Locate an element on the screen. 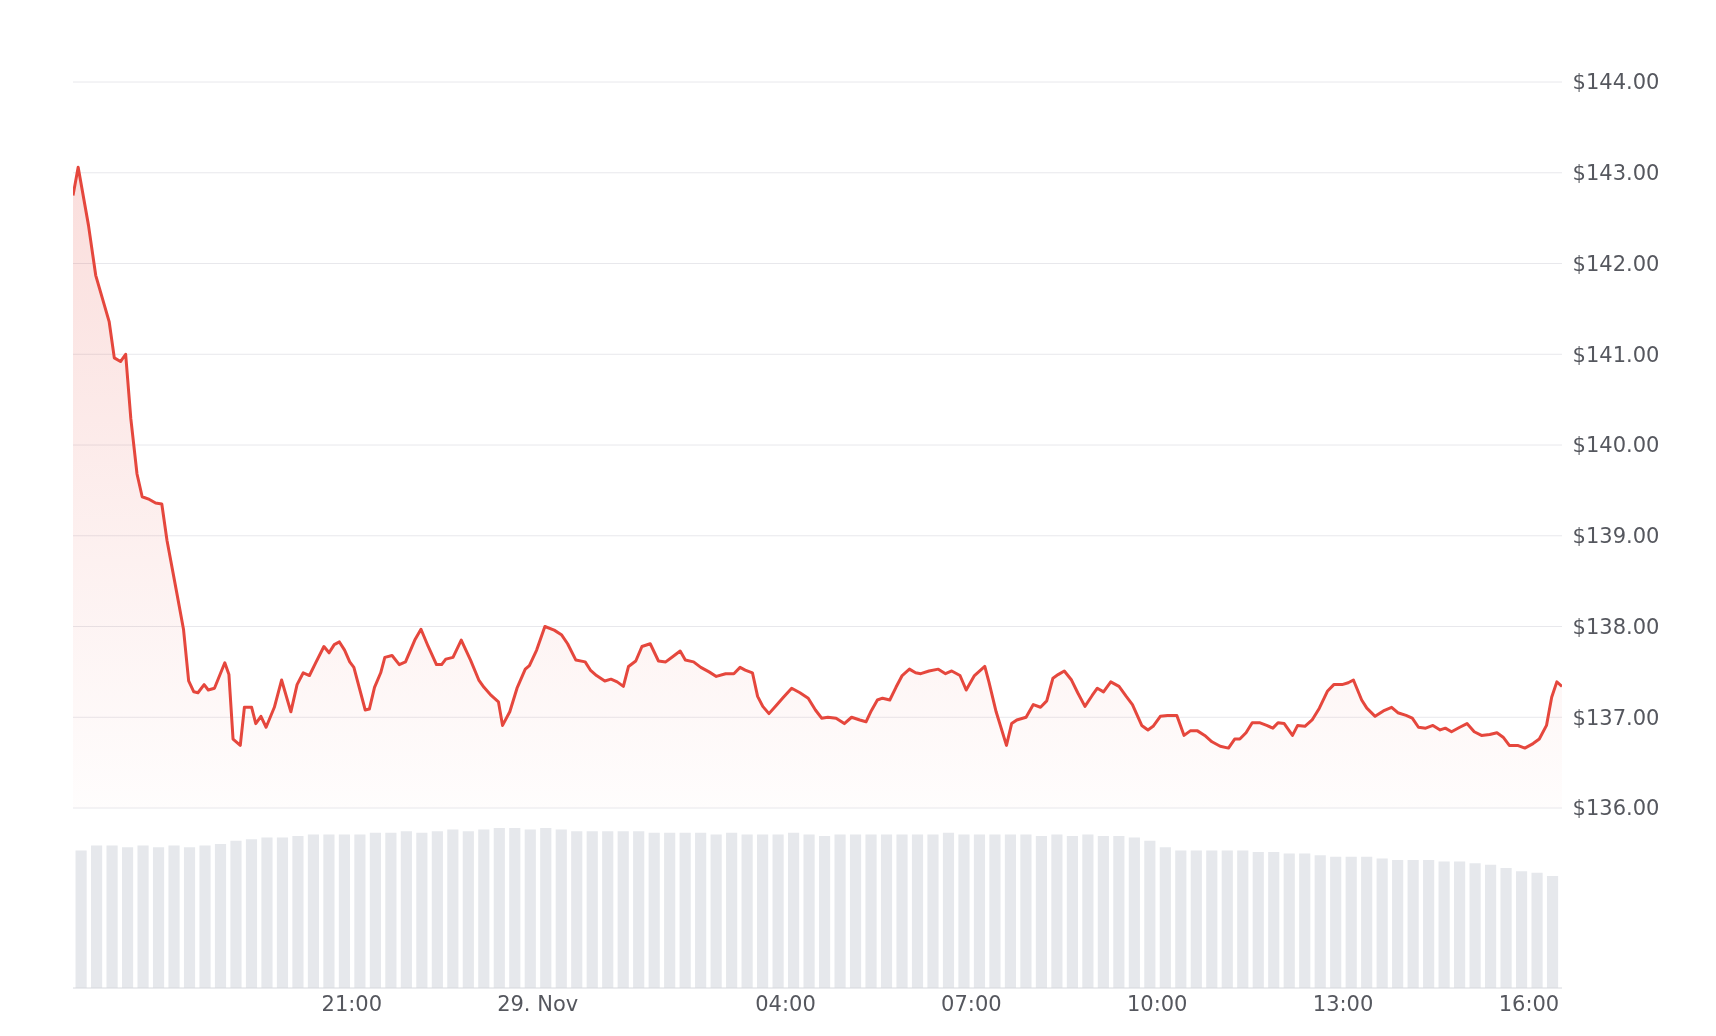 The height and width of the screenshot is (1036, 1716). x-tick-label: 07:00 is located at coordinates (971, 1003).